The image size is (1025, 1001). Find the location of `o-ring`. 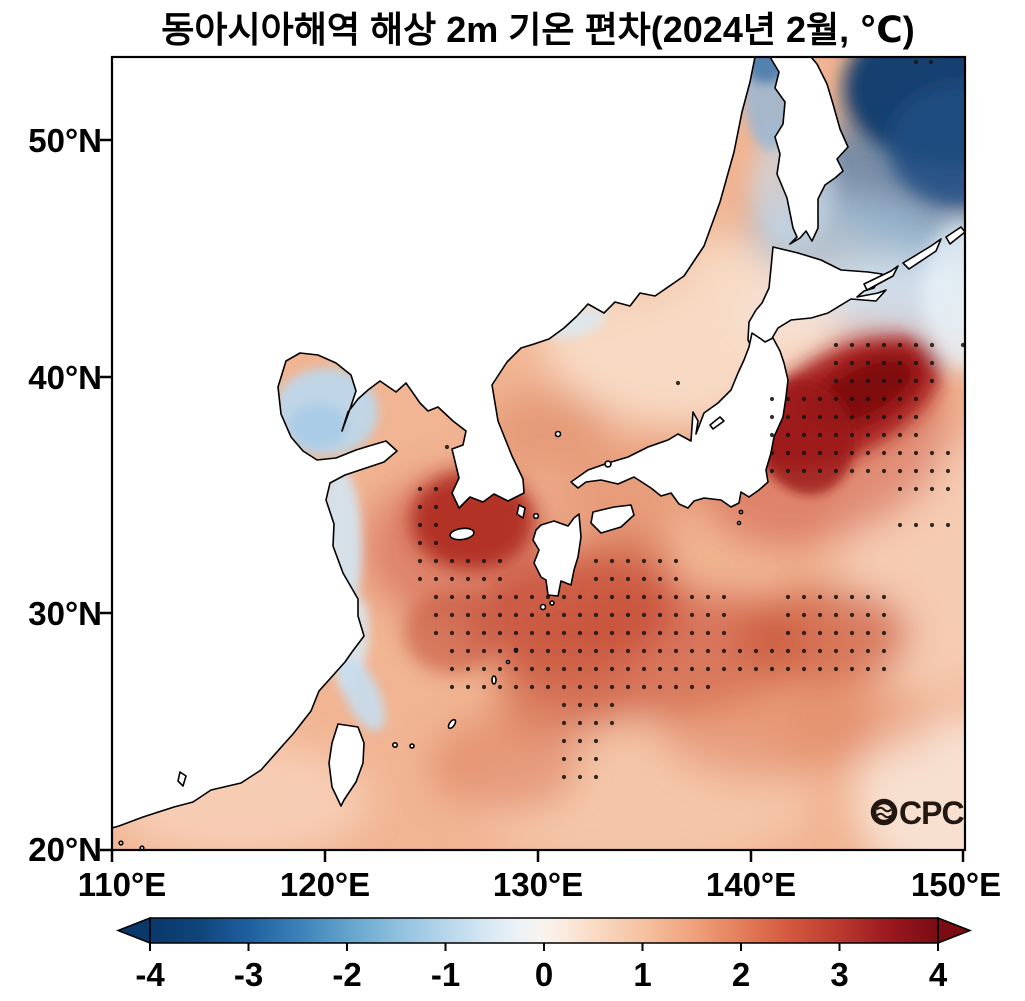

o-ring is located at coordinates (884, 812).